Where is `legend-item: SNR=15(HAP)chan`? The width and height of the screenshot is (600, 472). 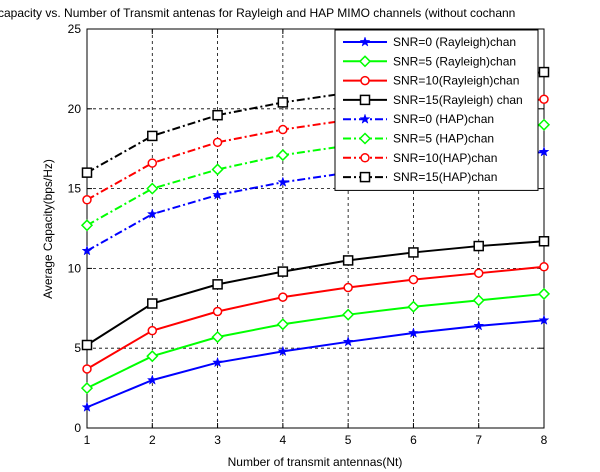 legend-item: SNR=15(HAP)chan is located at coordinates (420, 177).